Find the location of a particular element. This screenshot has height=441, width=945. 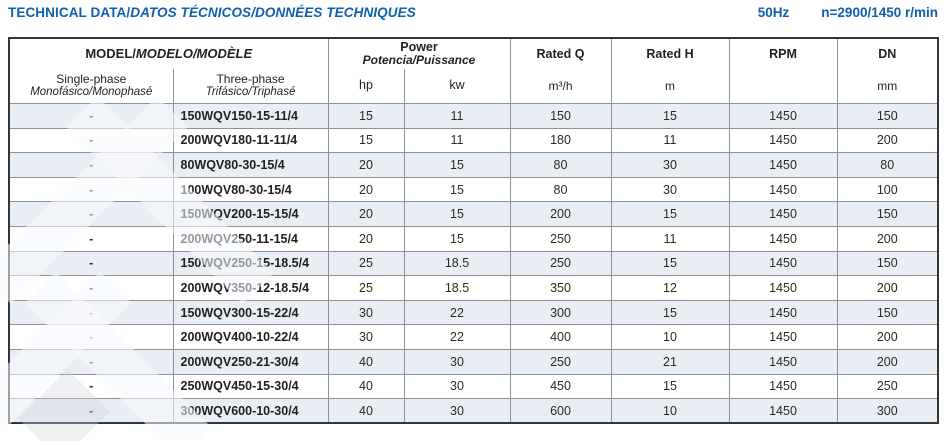

cell-model: 150WQV250-15-18.5/4 is located at coordinates (250, 263).